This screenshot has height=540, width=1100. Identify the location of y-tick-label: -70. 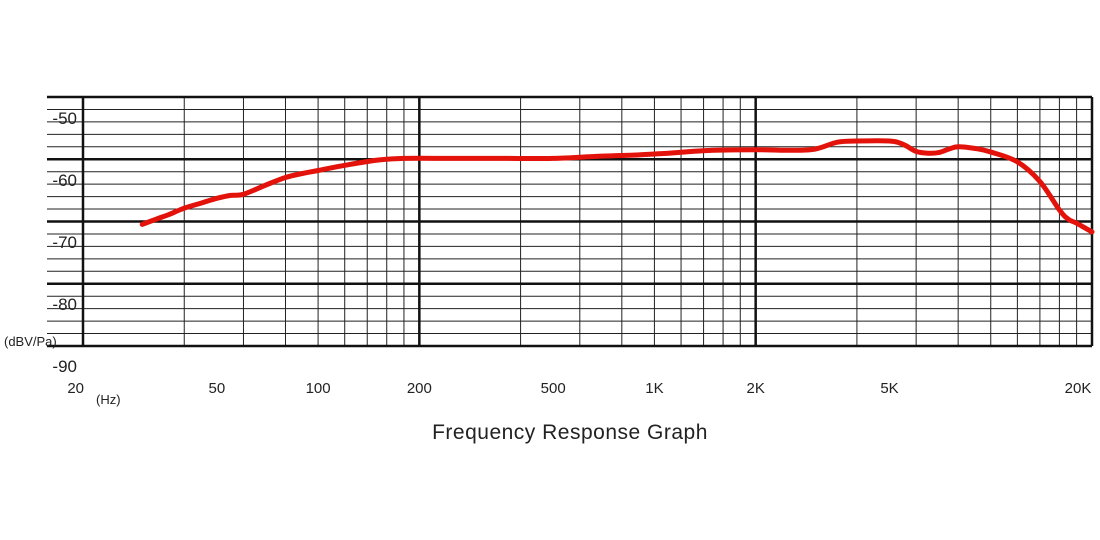
(64, 242).